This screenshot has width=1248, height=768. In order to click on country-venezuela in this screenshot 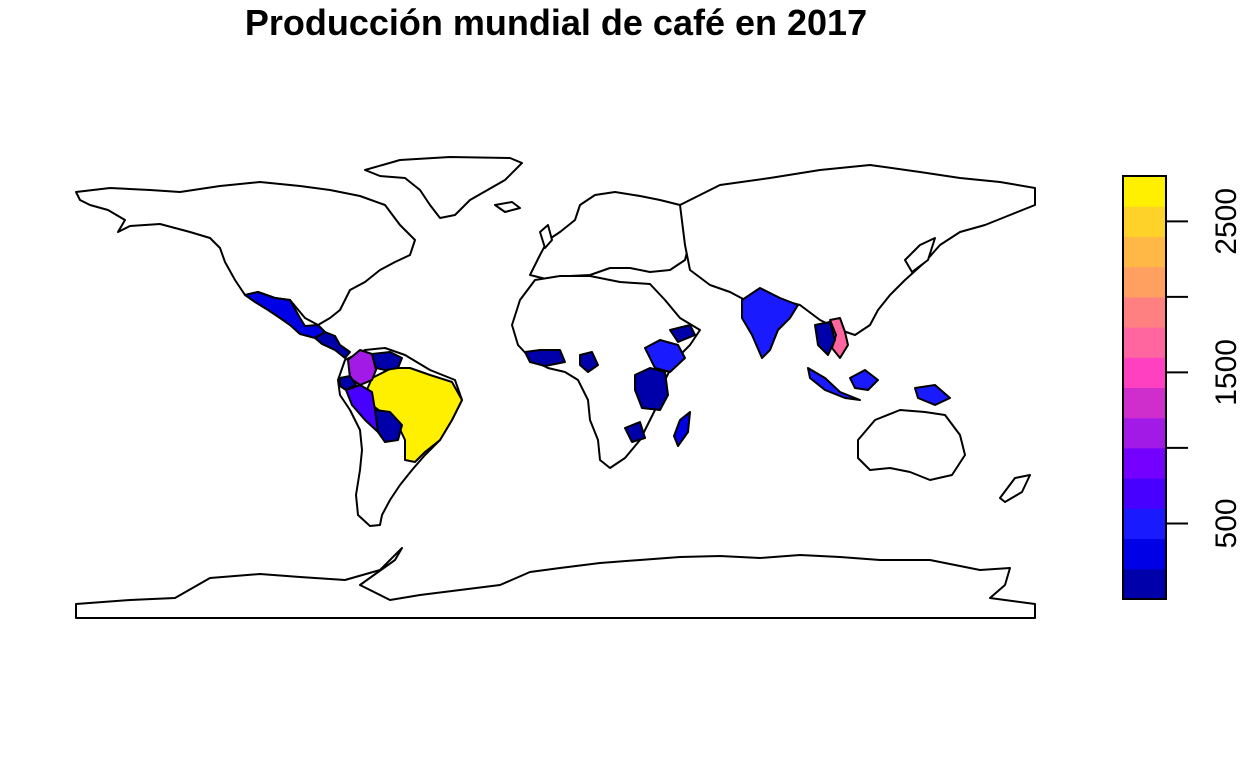, I will do `click(387, 361)`.